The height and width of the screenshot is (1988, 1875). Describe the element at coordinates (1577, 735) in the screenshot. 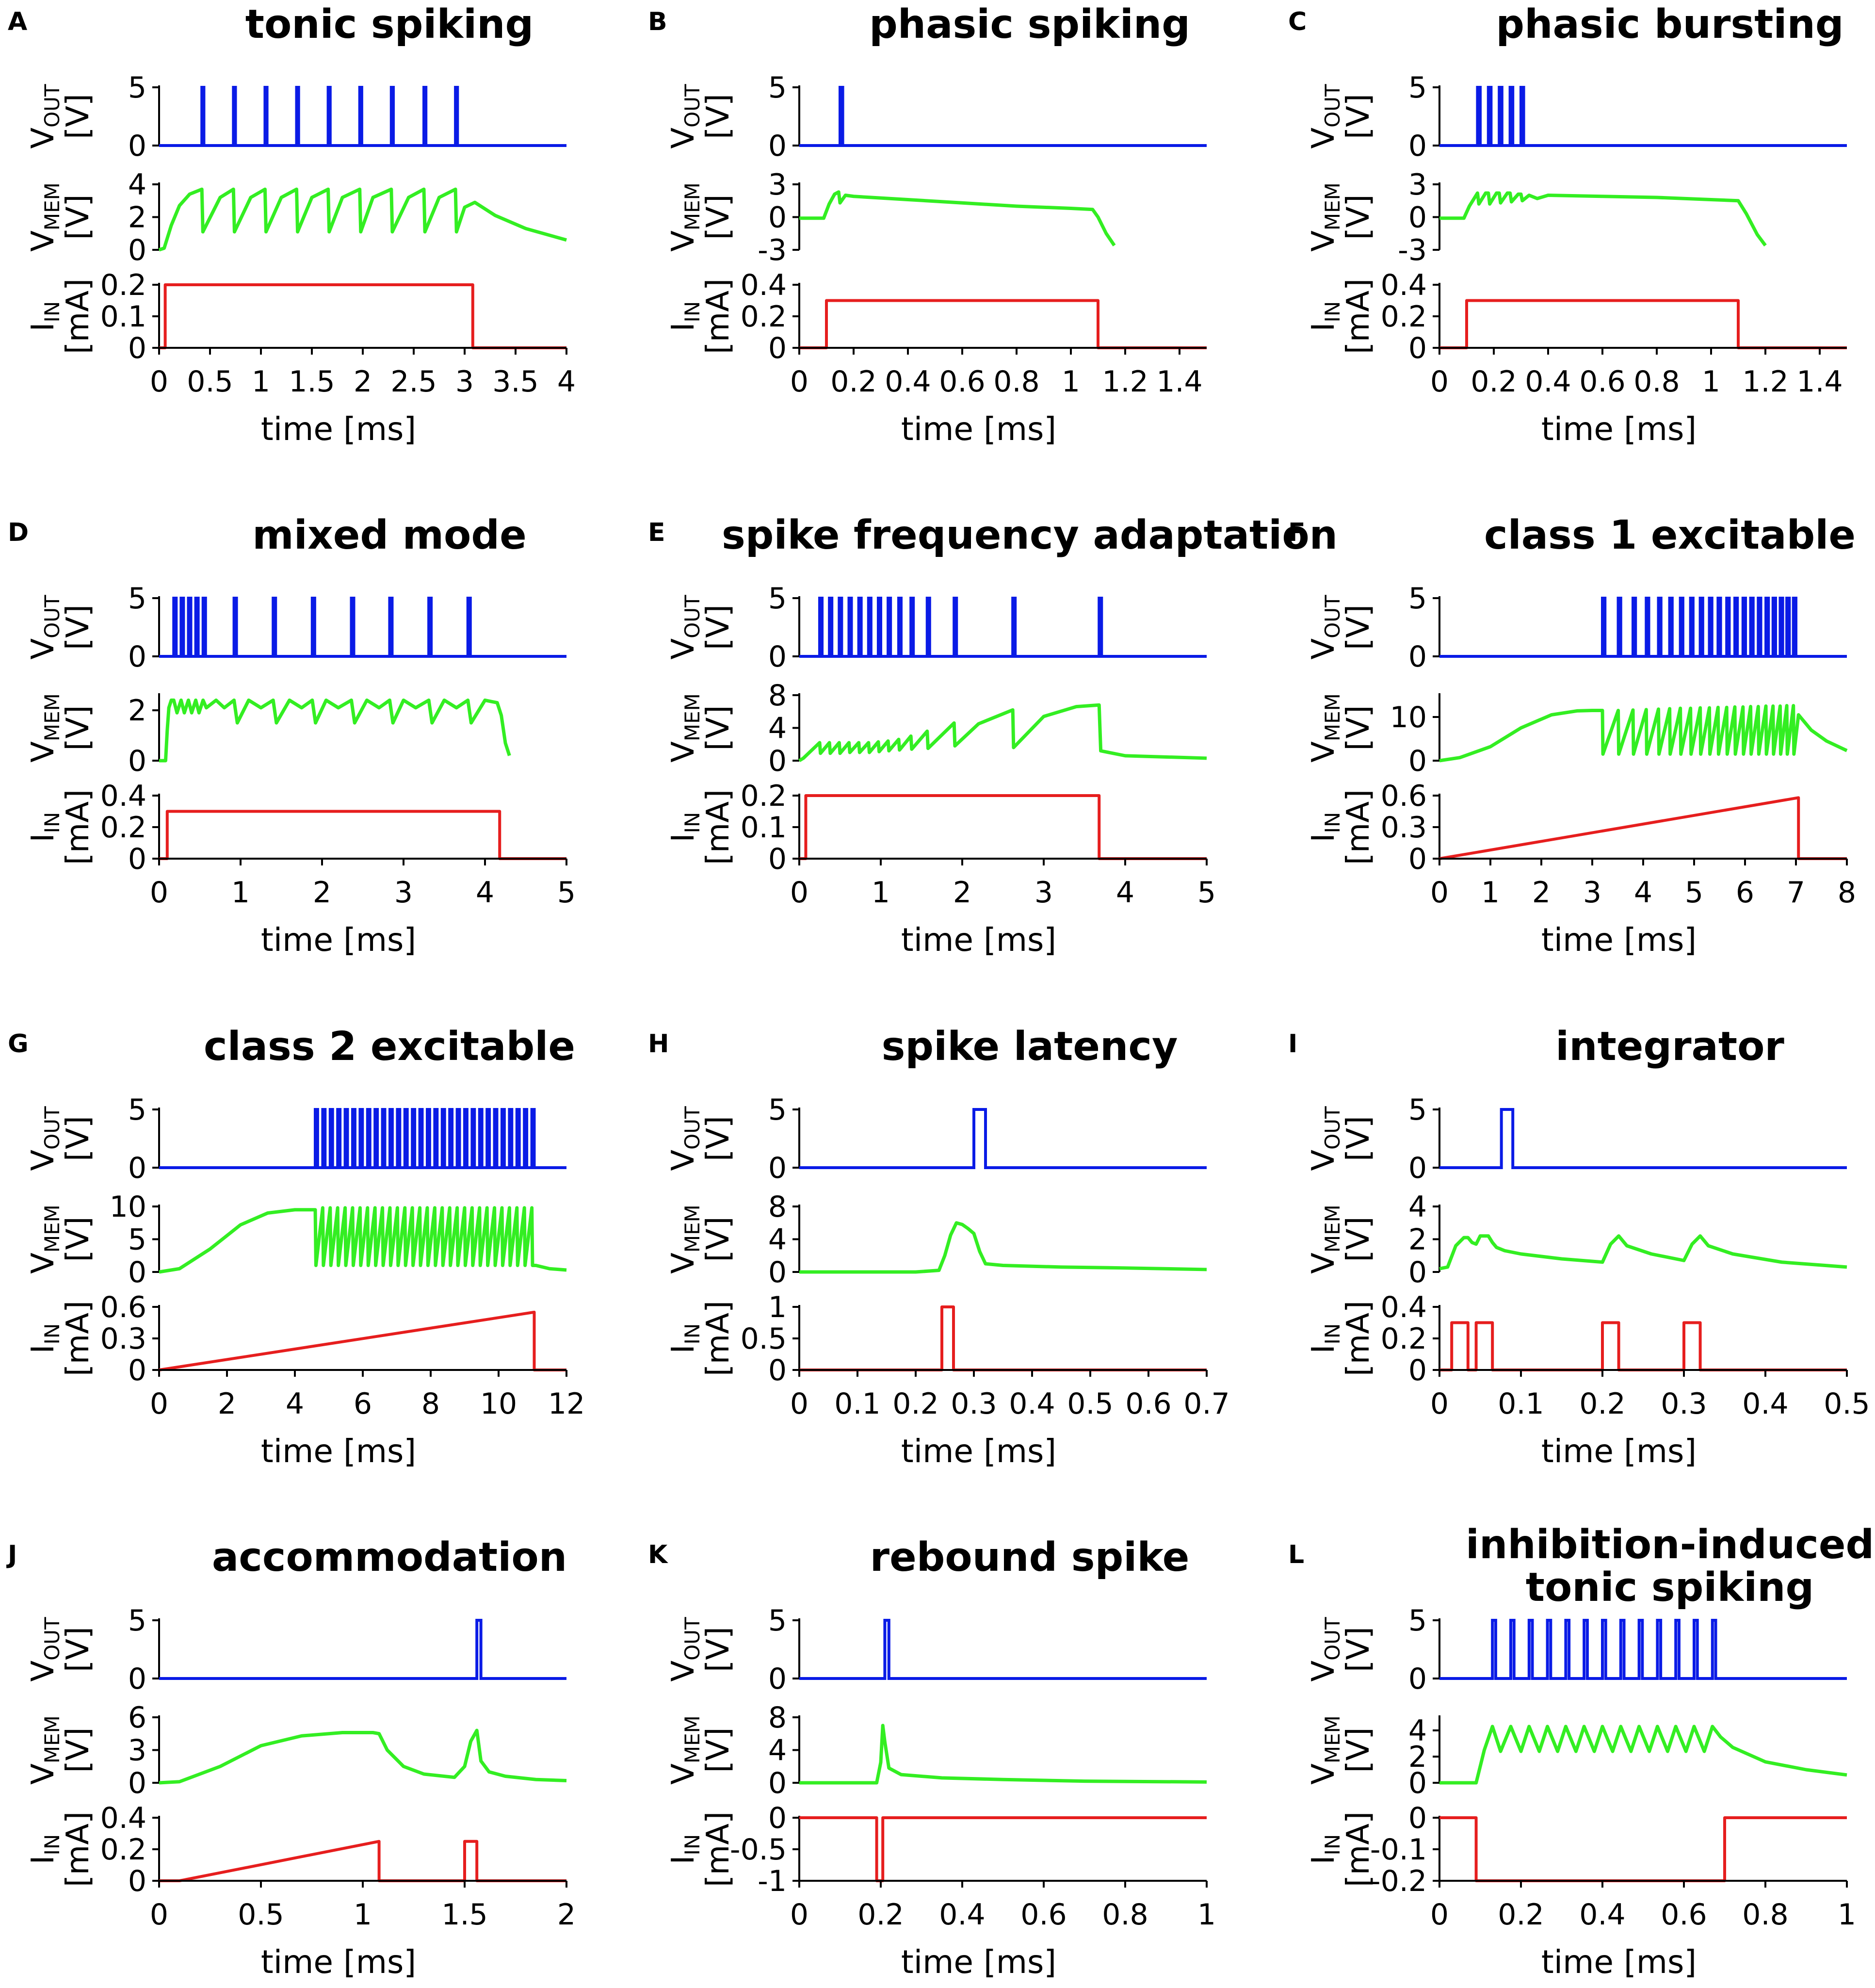

I see `vmem-subplot: 0 10 VMEM[V]` at that location.